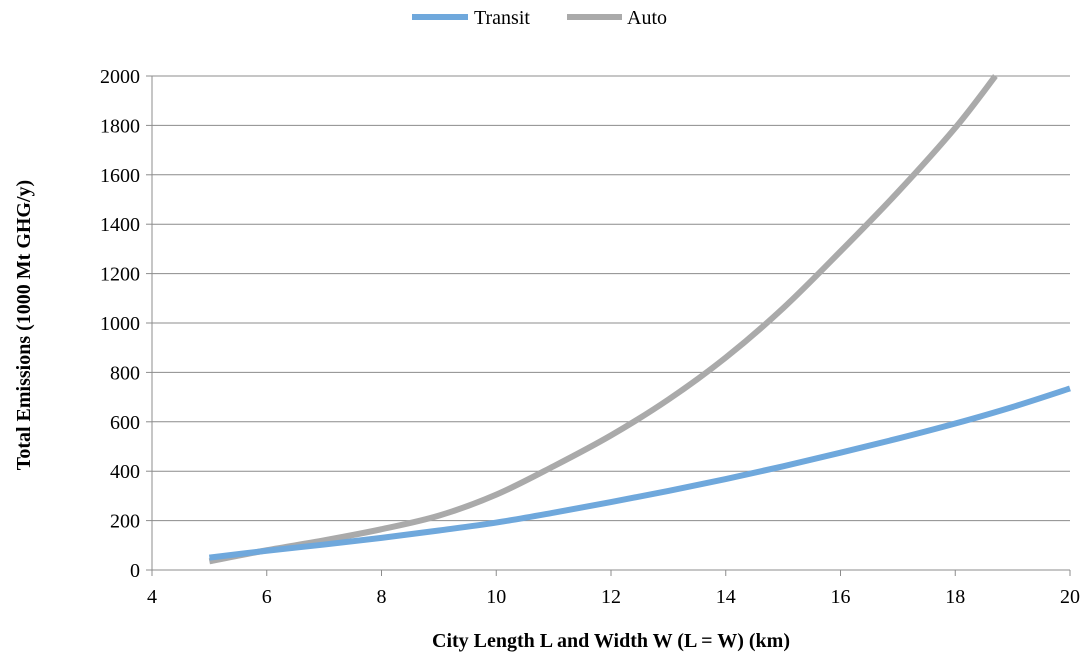 Image resolution: width=1084 pixels, height=661 pixels. What do you see at coordinates (125, 373) in the screenshot?
I see `y-tick-label: 800` at bounding box center [125, 373].